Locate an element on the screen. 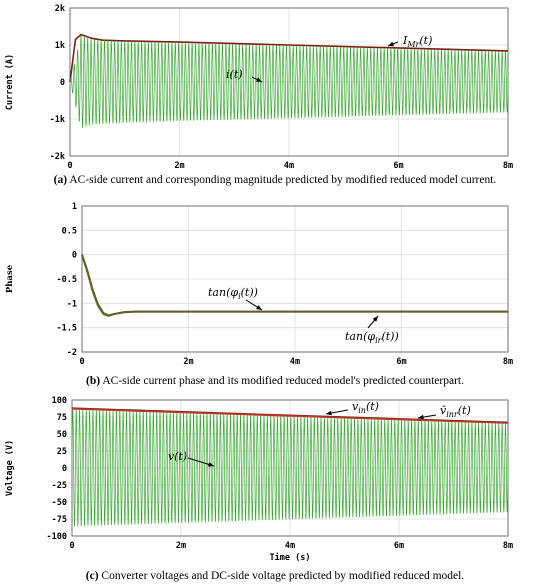  x-axis-label: Time (s) is located at coordinates (290, 557).